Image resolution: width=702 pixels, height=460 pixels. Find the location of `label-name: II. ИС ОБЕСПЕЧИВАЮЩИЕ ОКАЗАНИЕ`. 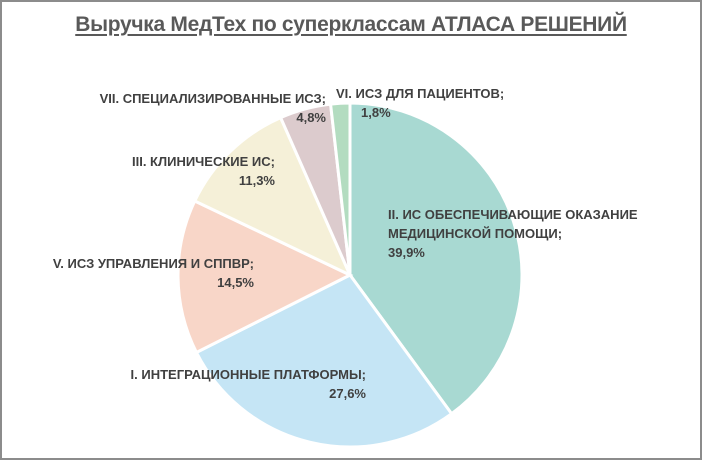

label-name: II. ИС ОБЕСПЕЧИВАЮЩИЕ ОКАЗАНИЕ is located at coordinates (513, 214).